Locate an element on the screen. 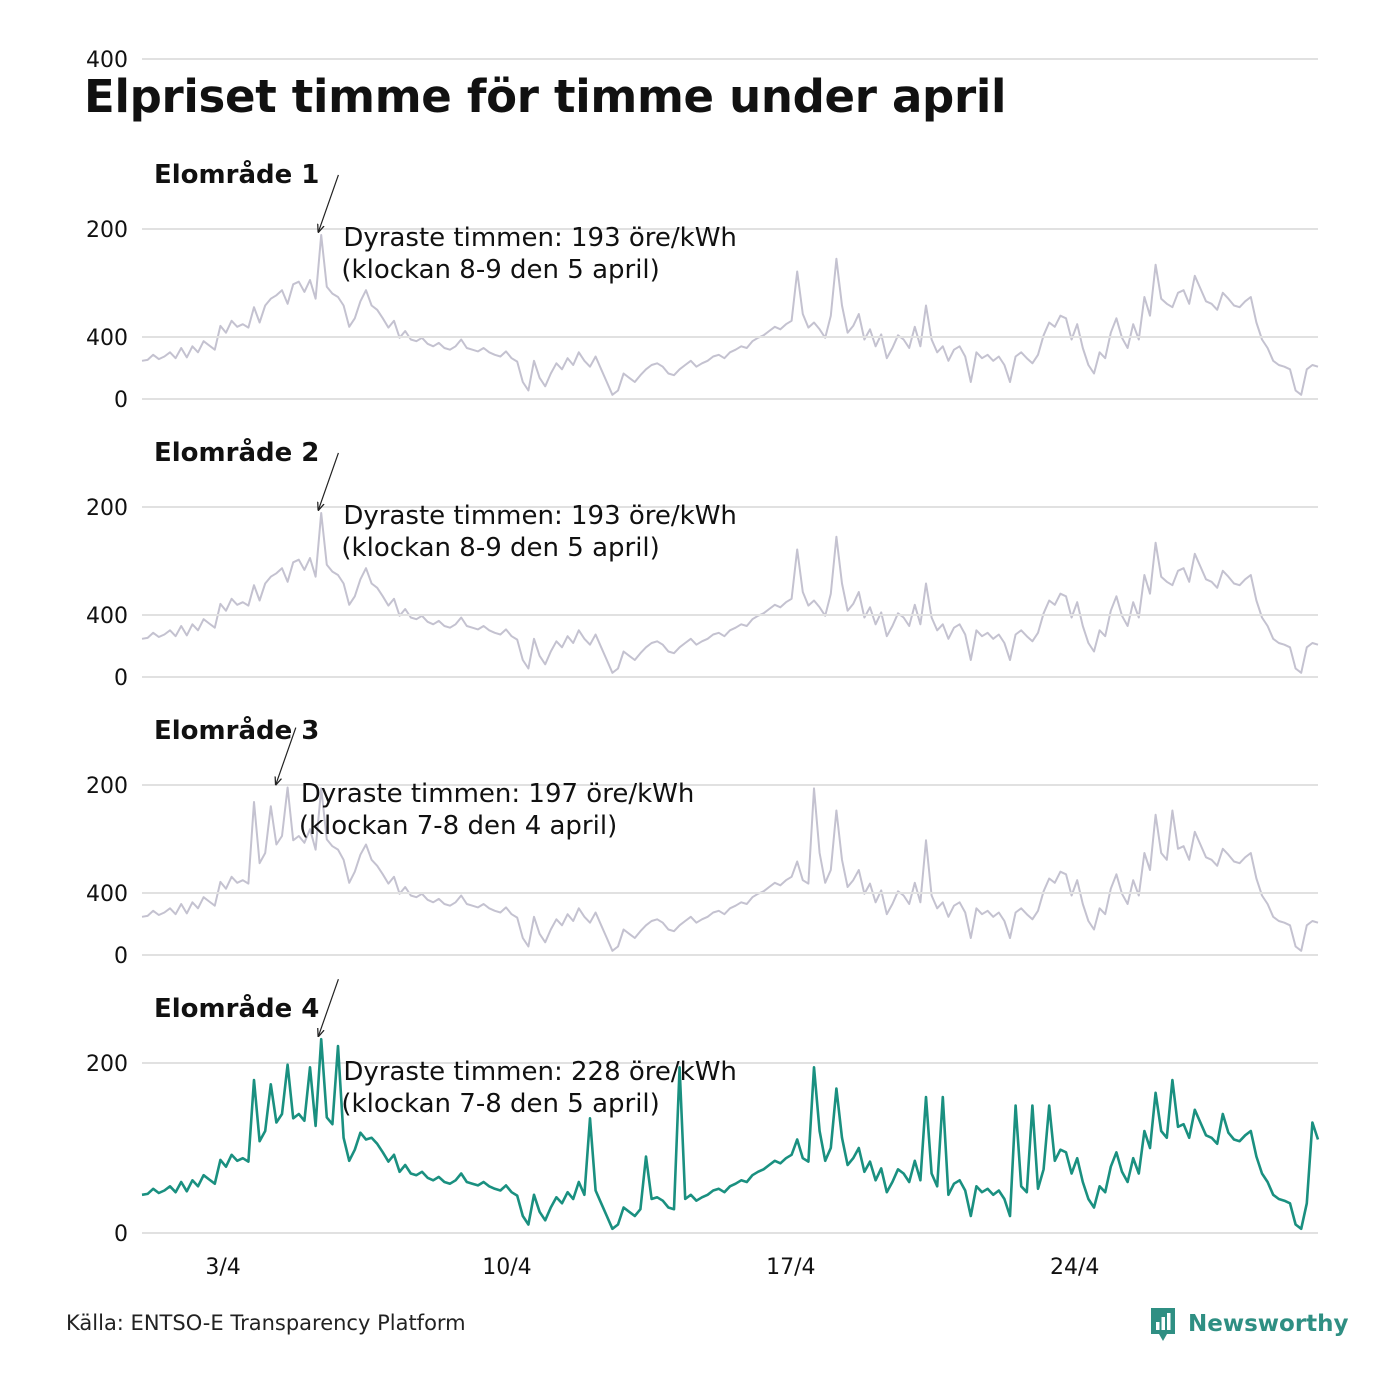 The image size is (1400, 1400). x-tick-label: 3/4 is located at coordinates (222, 1267).